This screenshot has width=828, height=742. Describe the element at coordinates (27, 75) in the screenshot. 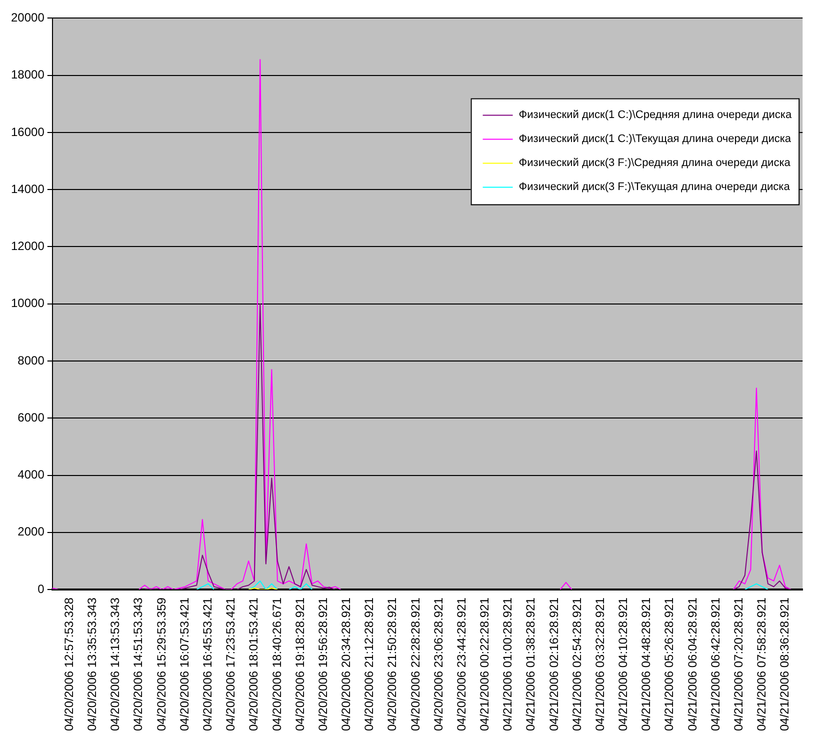

I see `y-tick-label: 18000` at that location.